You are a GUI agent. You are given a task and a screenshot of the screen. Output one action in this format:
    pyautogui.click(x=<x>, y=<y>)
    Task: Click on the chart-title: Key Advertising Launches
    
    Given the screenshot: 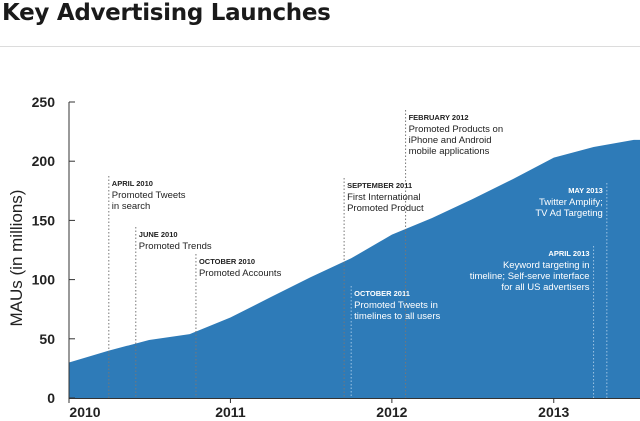 What is the action you would take?
    pyautogui.click(x=166, y=13)
    